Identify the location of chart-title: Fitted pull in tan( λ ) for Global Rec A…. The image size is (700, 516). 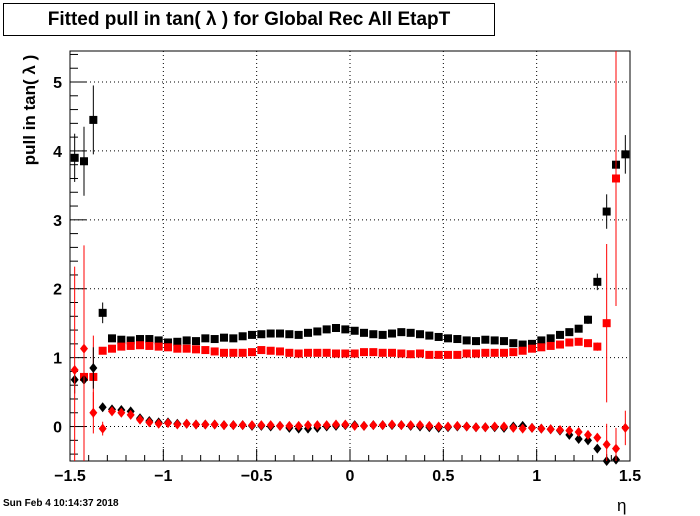
(249, 19).